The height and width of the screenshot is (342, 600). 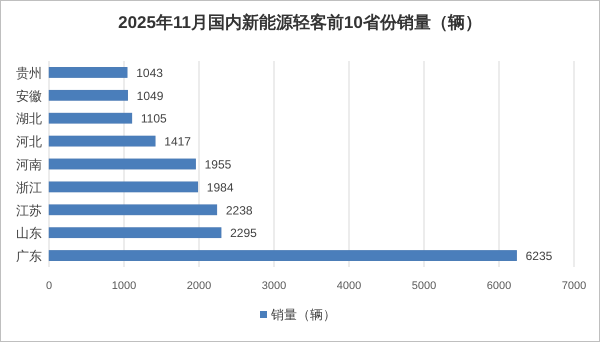 I want to click on xtick: 7000, so click(x=574, y=286).